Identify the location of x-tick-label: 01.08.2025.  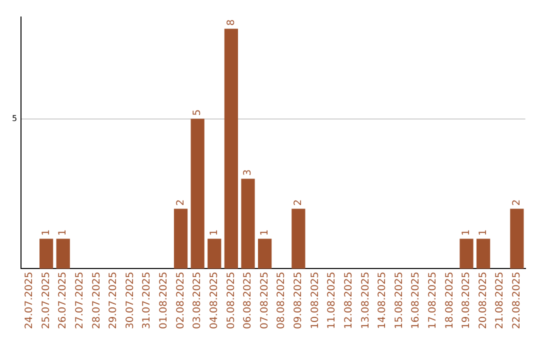
(164, 301).